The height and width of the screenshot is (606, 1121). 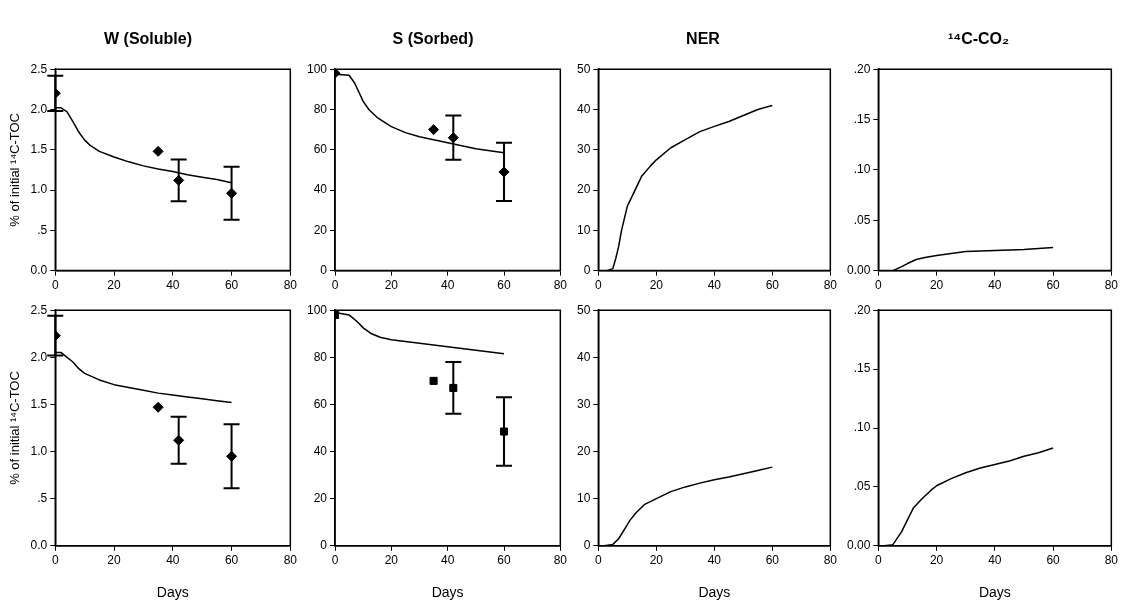 I want to click on chart-title: S (Sorbed), so click(x=433, y=39).